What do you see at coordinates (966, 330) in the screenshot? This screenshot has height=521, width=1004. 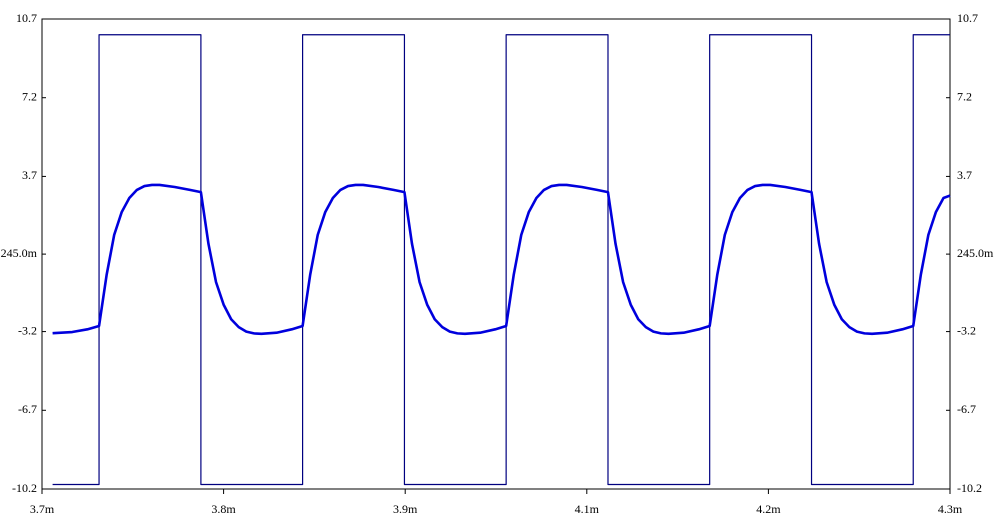 I see `y2-tick-label: -3.2` at bounding box center [966, 330].